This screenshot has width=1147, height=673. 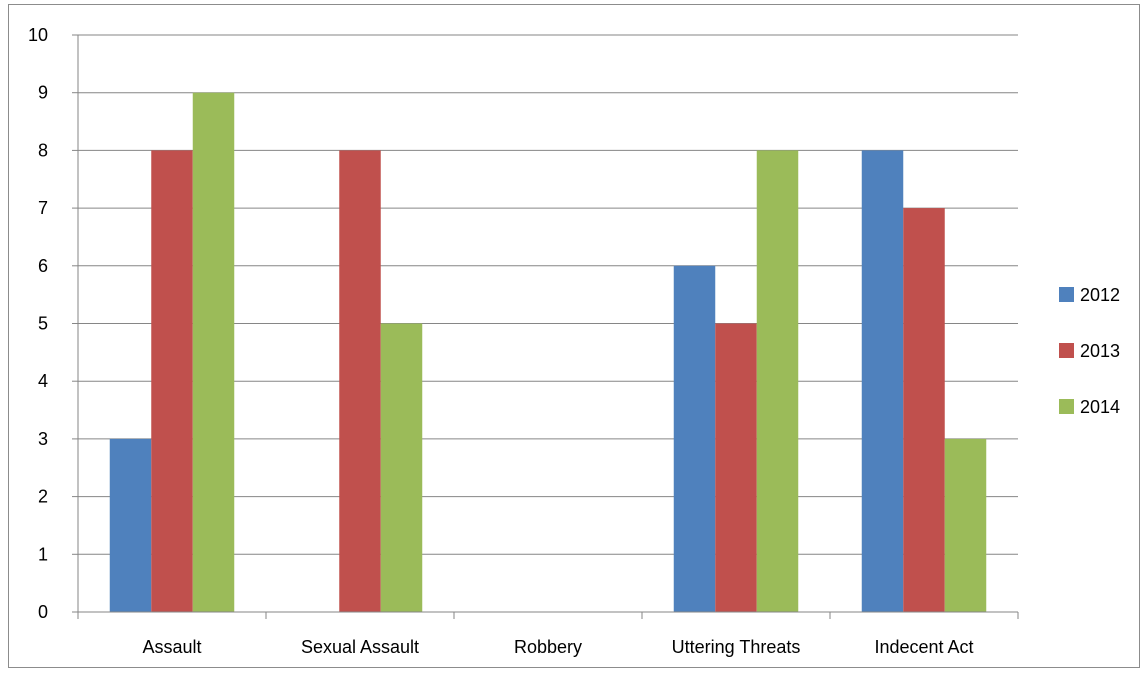 I want to click on y-tick-label: 6, so click(x=43, y=266).